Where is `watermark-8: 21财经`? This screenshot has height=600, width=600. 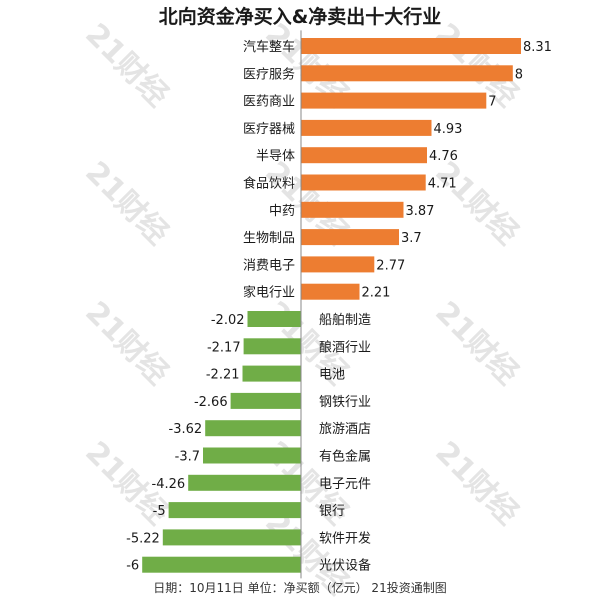 watermark-8: 21财经 is located at coordinates (476, 343).